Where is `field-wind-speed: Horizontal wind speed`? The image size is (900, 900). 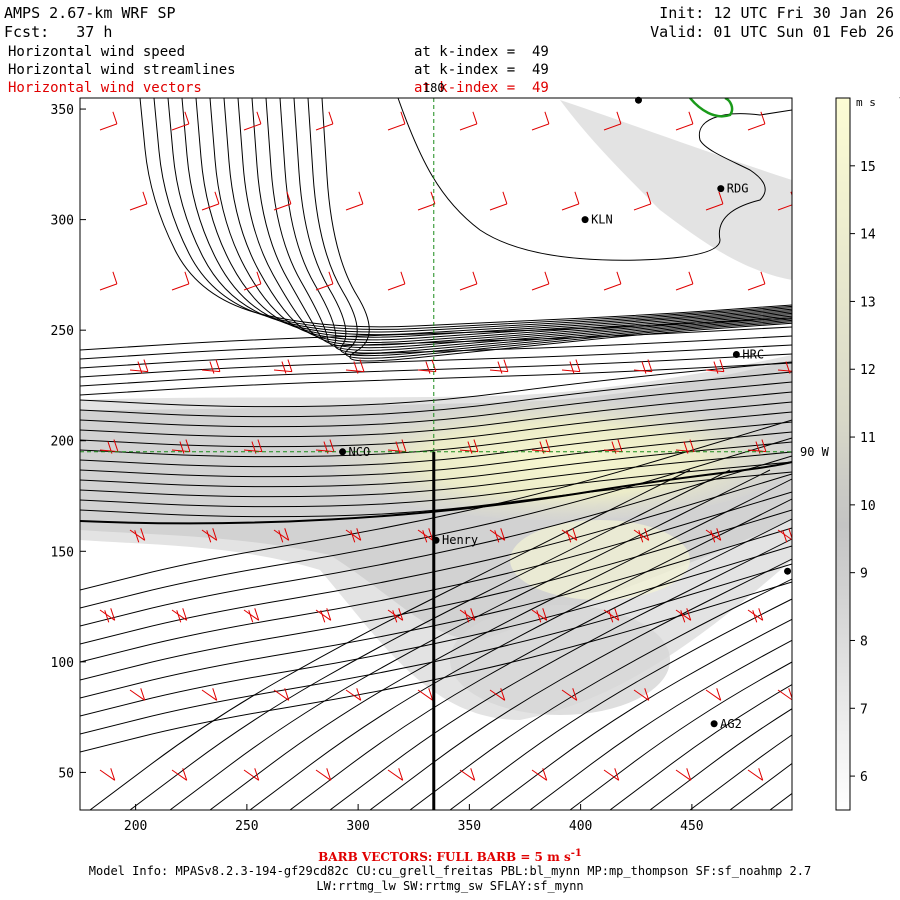 field-wind-speed: Horizontal wind speed is located at coordinates (97, 52).